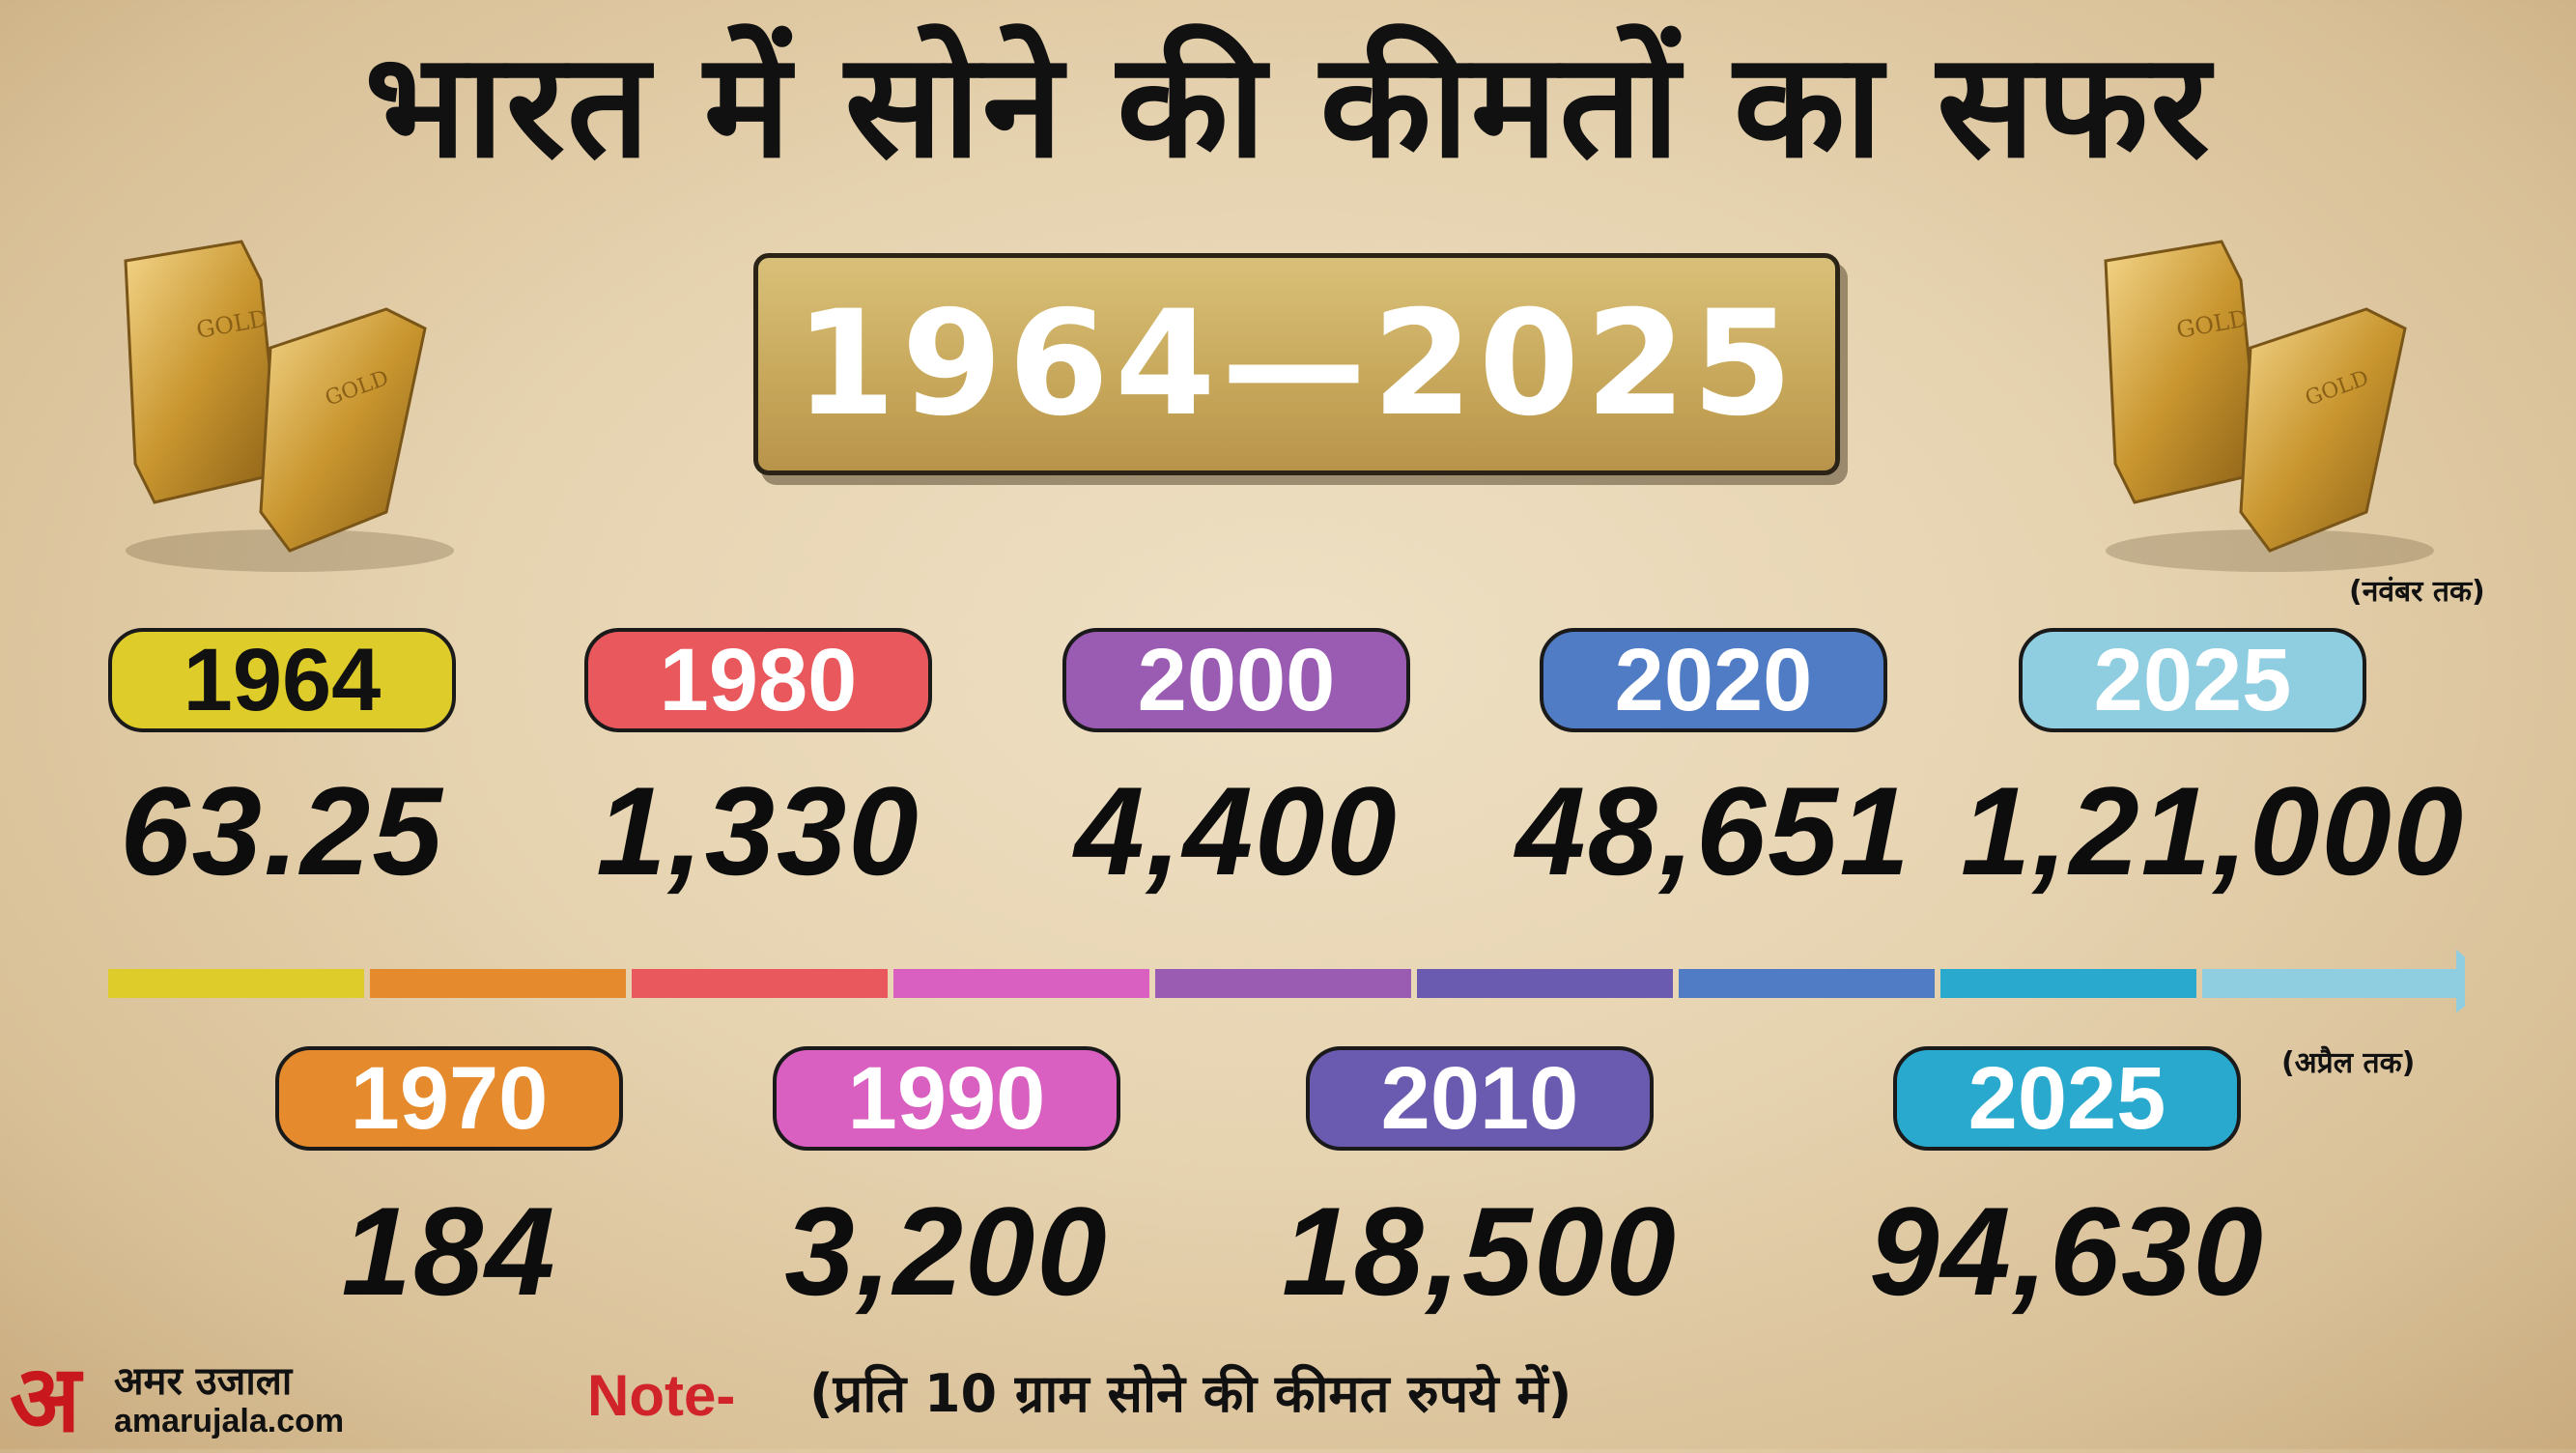 Image resolution: width=2576 pixels, height=1453 pixels. Describe the element at coordinates (2417, 592) in the screenshot. I see `november-note: (नवंबर तक)` at that location.